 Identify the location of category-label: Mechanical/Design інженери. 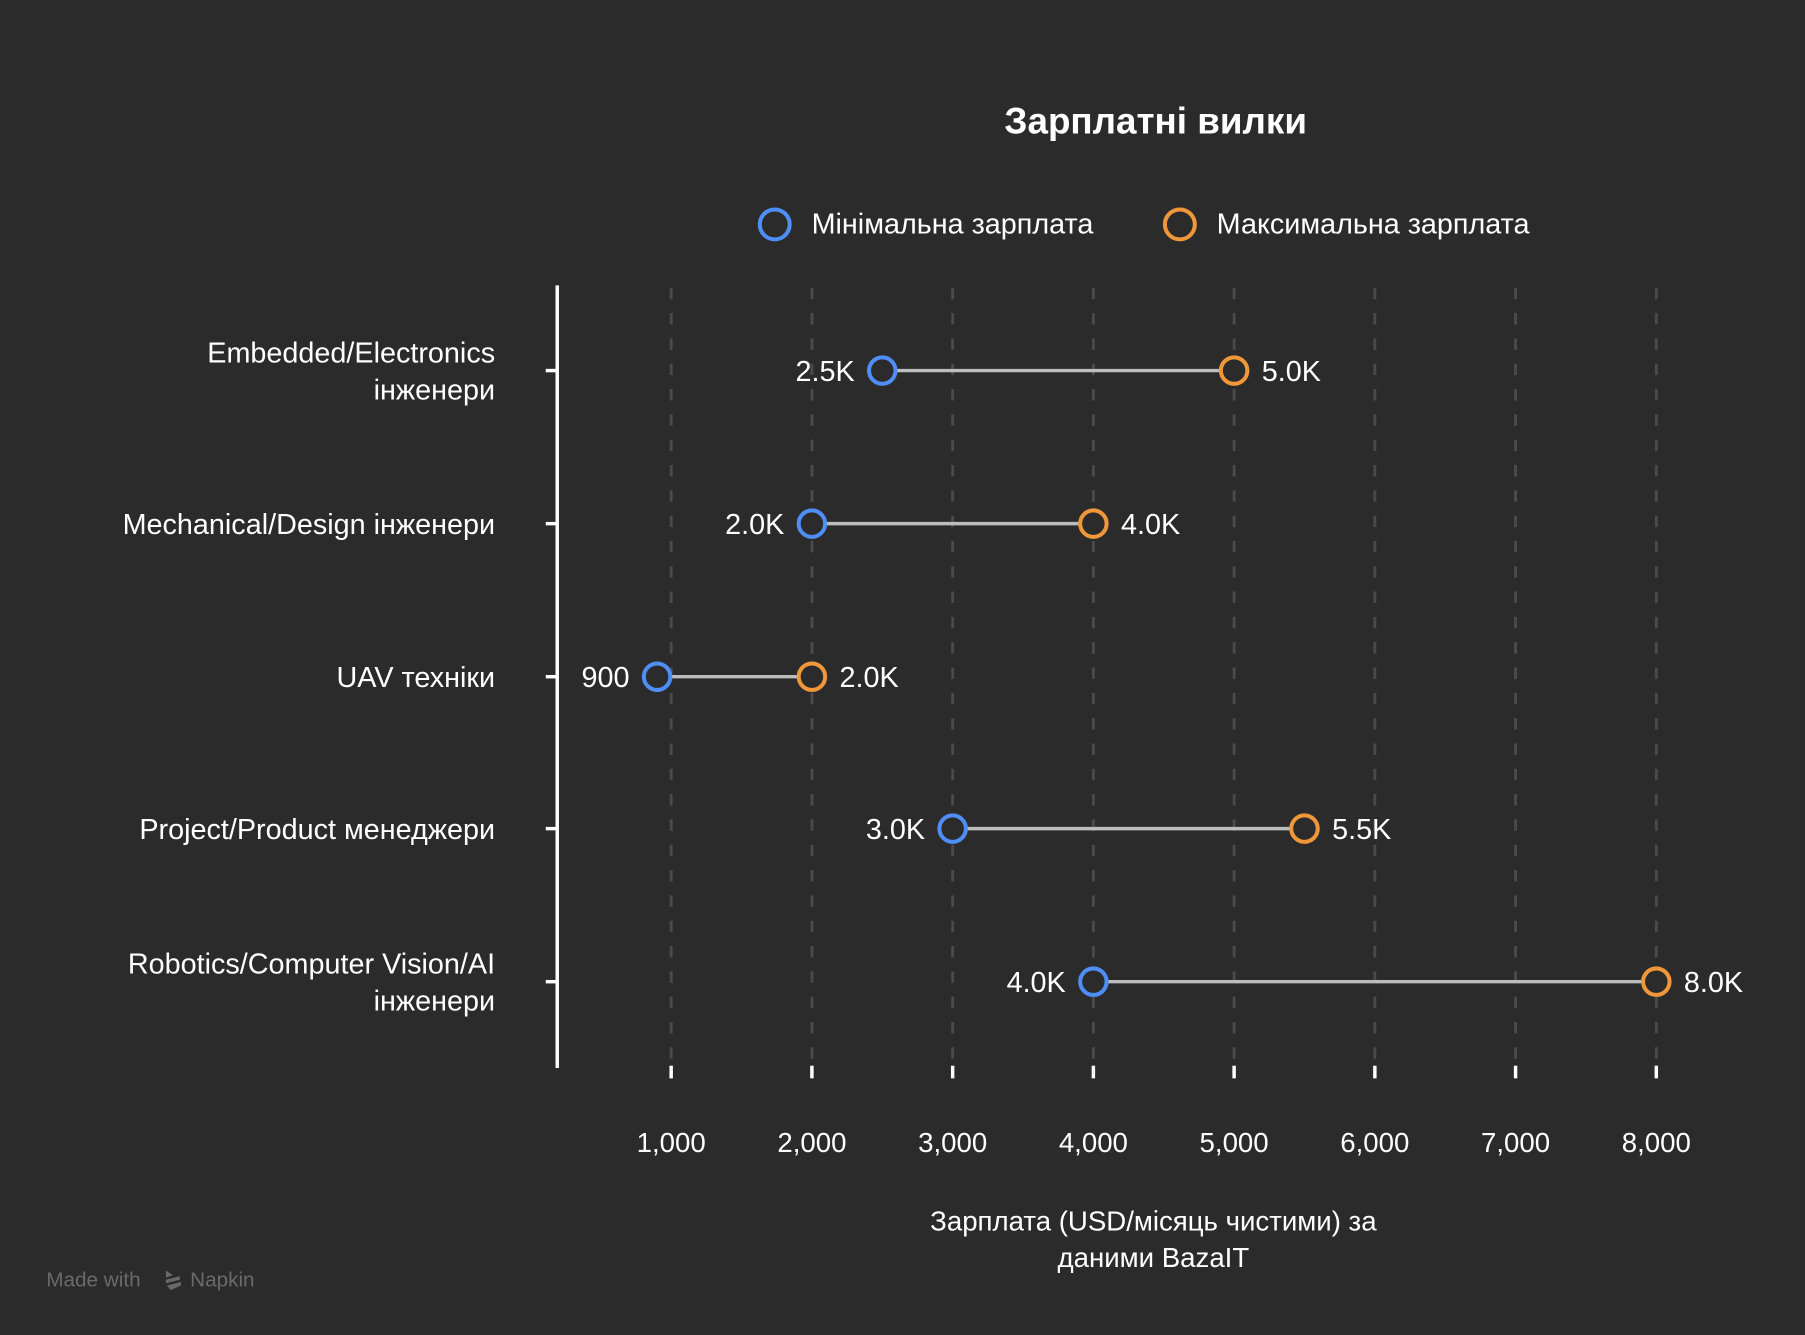
(309, 525).